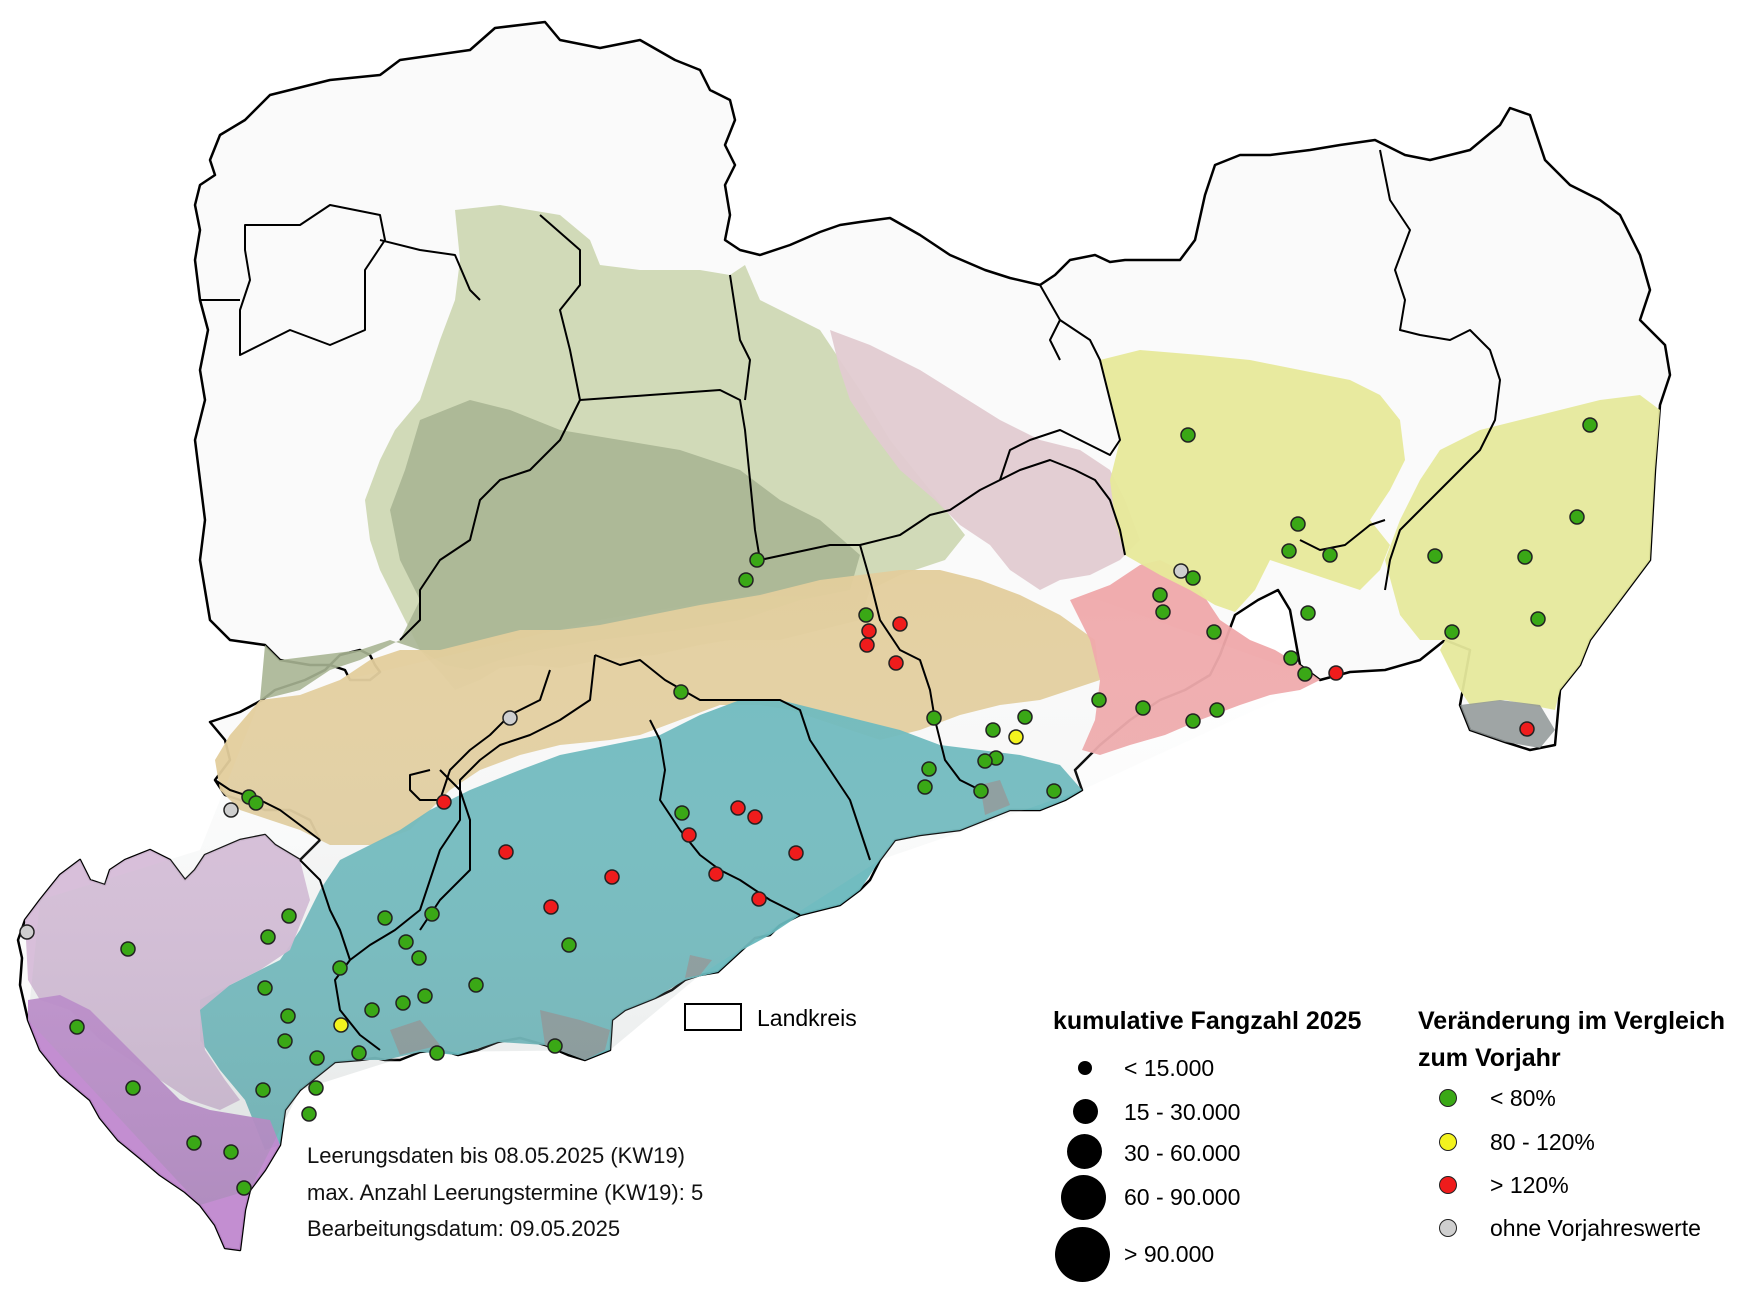  What do you see at coordinates (1572, 1021) in the screenshot?
I see `change-legend-title-1: Veränderung im Vergleich` at bounding box center [1572, 1021].